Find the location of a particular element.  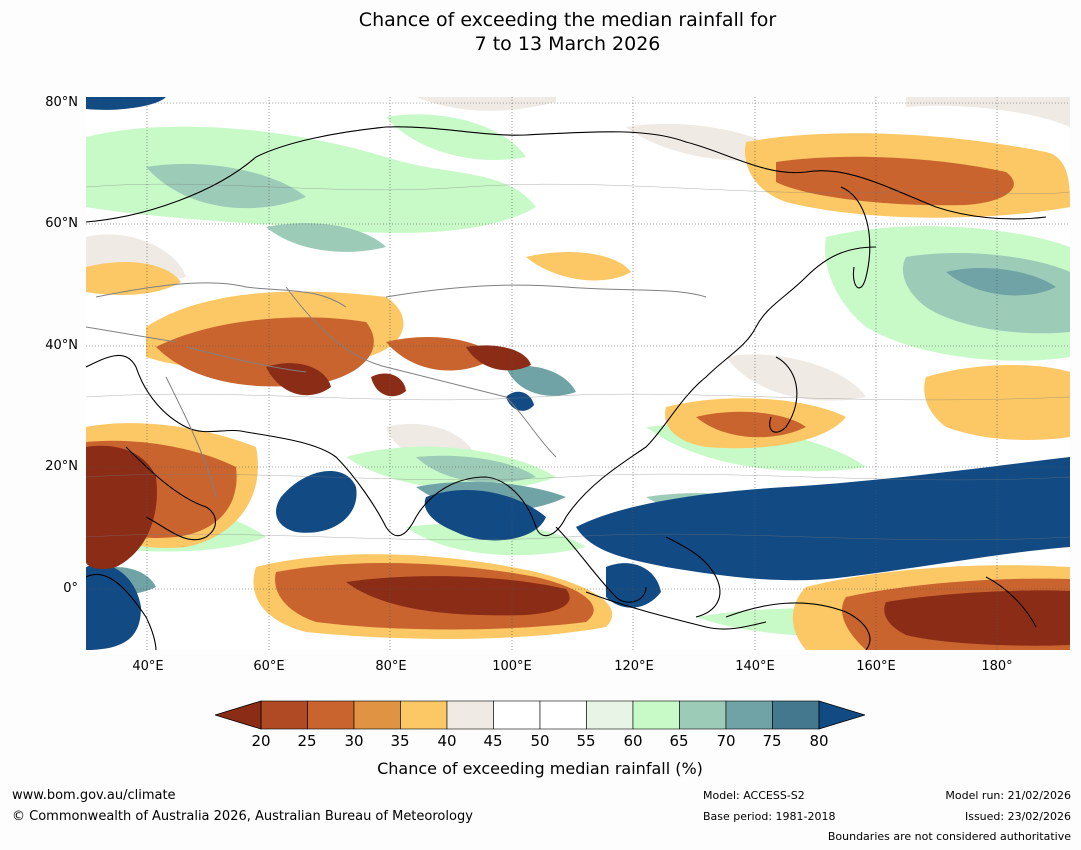

colorbar-under-arrow is located at coordinates (238, 715).